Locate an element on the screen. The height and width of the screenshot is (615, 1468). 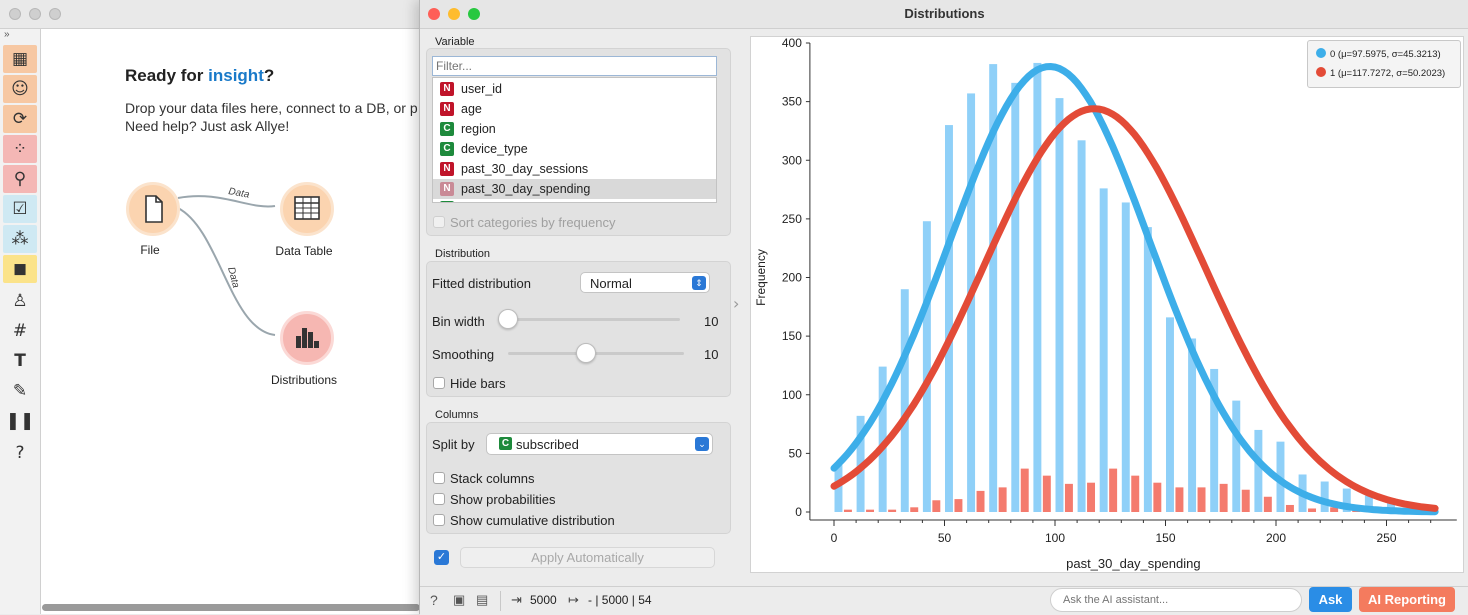
bin-width-label: Bin width is located at coordinates (458, 321).